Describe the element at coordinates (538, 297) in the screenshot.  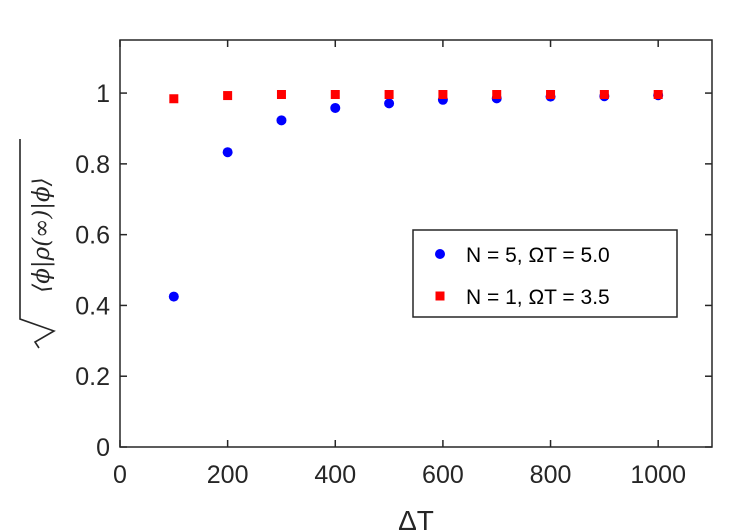
I see `legend-label-series-2: N = 1, ΩT = 3.5` at that location.